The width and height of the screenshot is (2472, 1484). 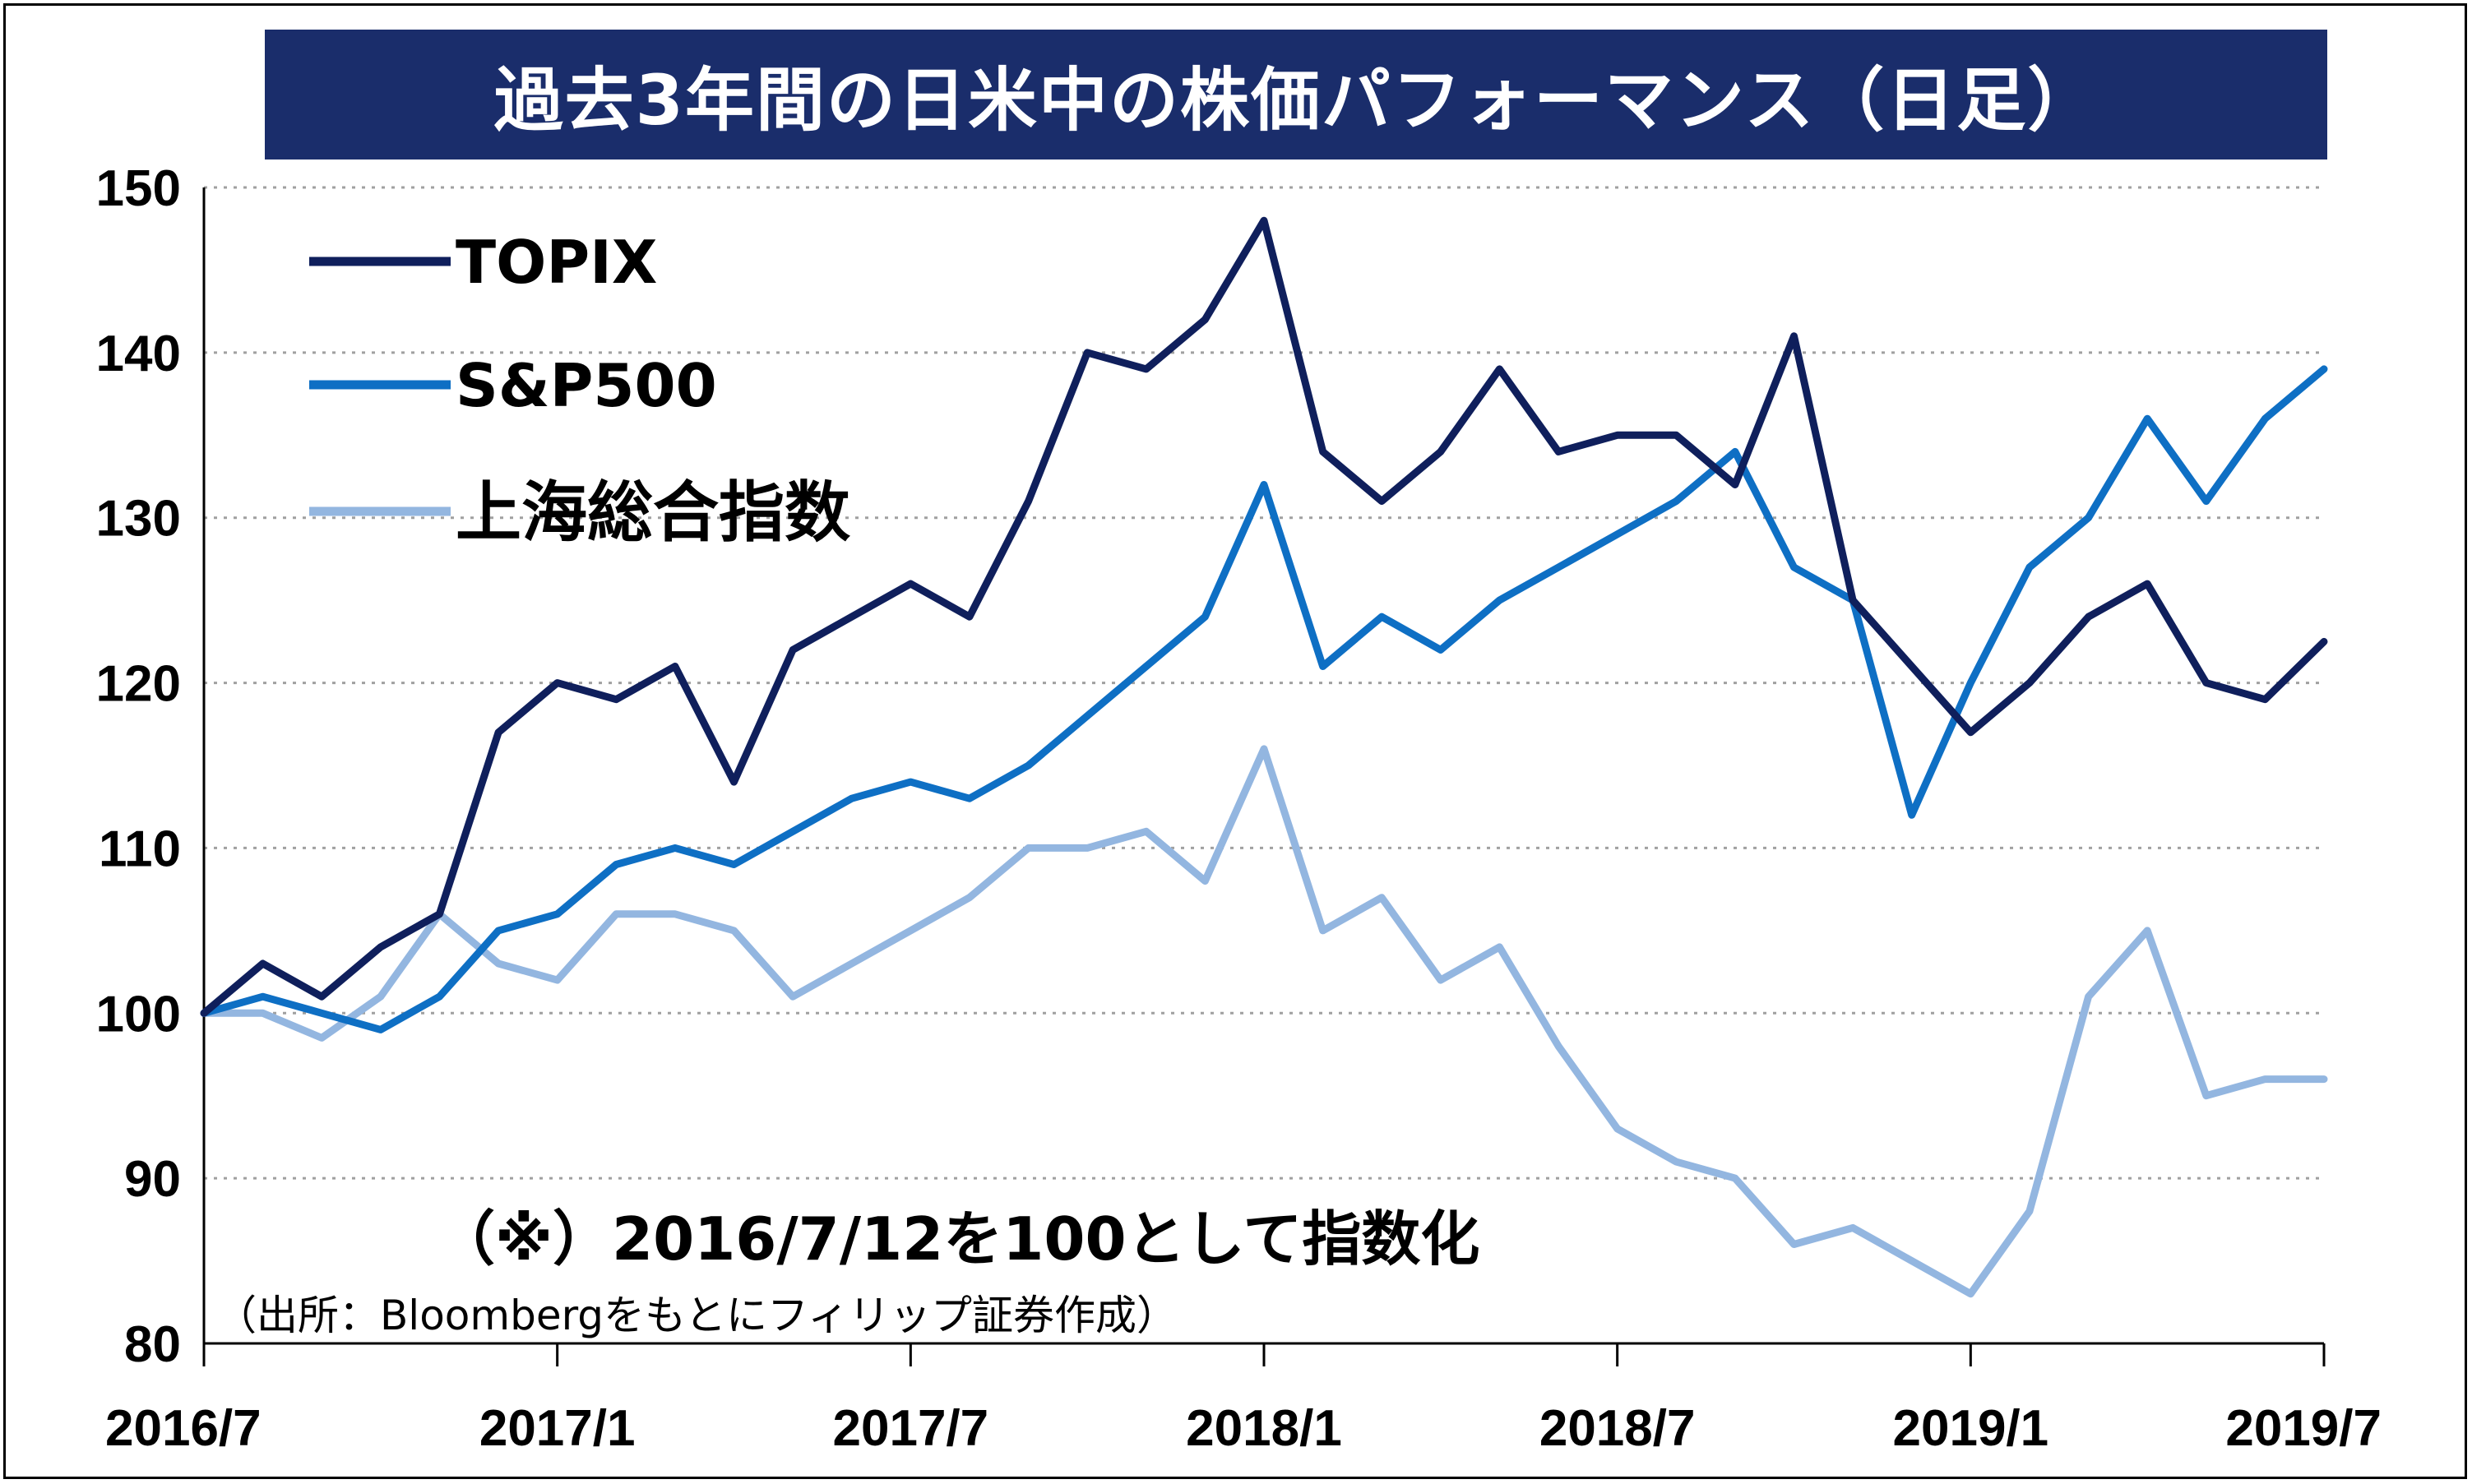 I want to click on legend-label: 上海総合指数, so click(x=653, y=512).